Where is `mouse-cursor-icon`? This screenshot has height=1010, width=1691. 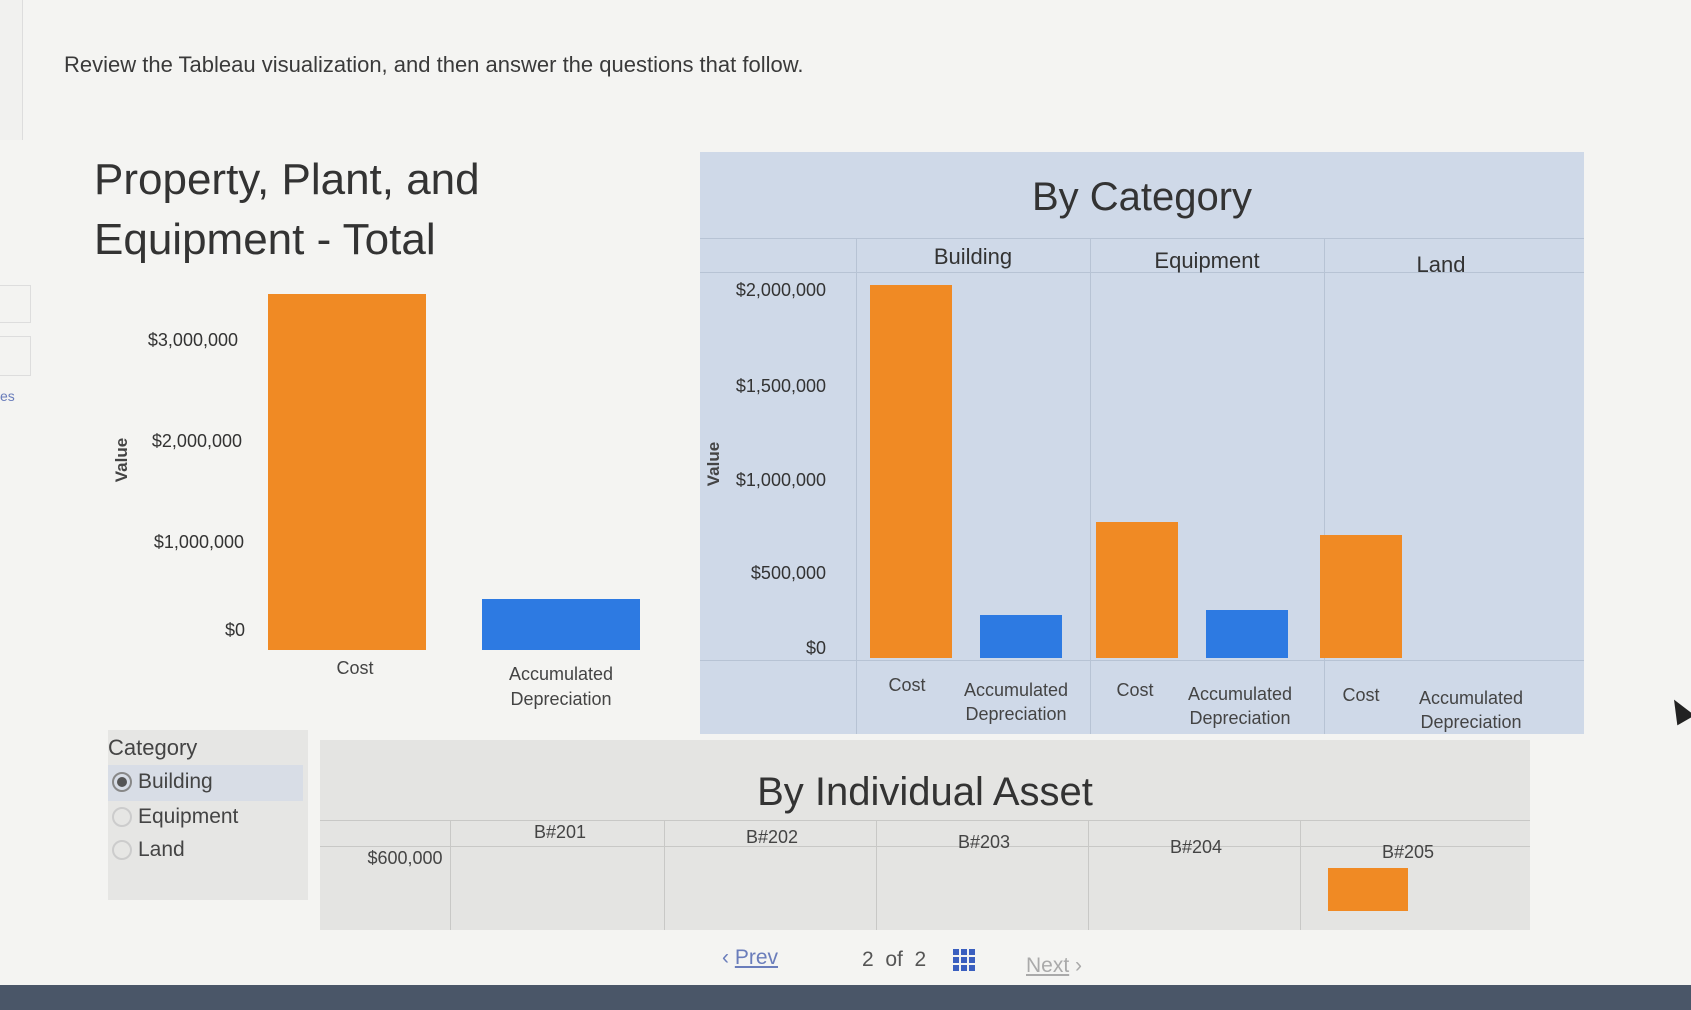
mouse-cursor-icon is located at coordinates (1678, 710).